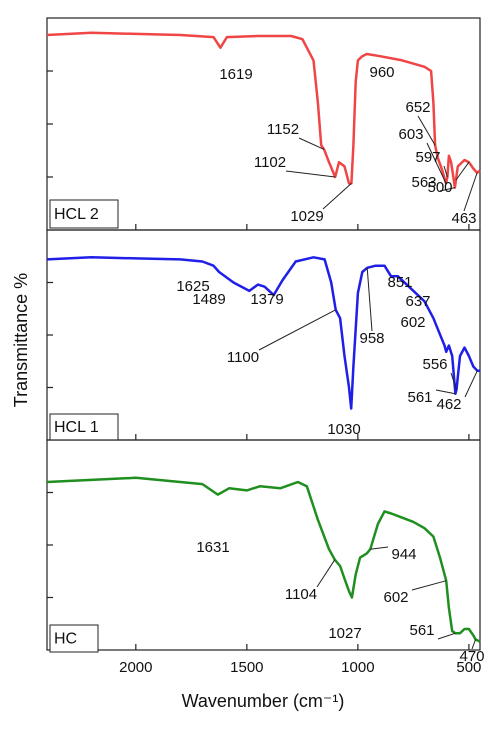 The width and height of the screenshot is (491, 737). What do you see at coordinates (343, 429) in the screenshot?
I see `peak-label: 1030` at bounding box center [343, 429].